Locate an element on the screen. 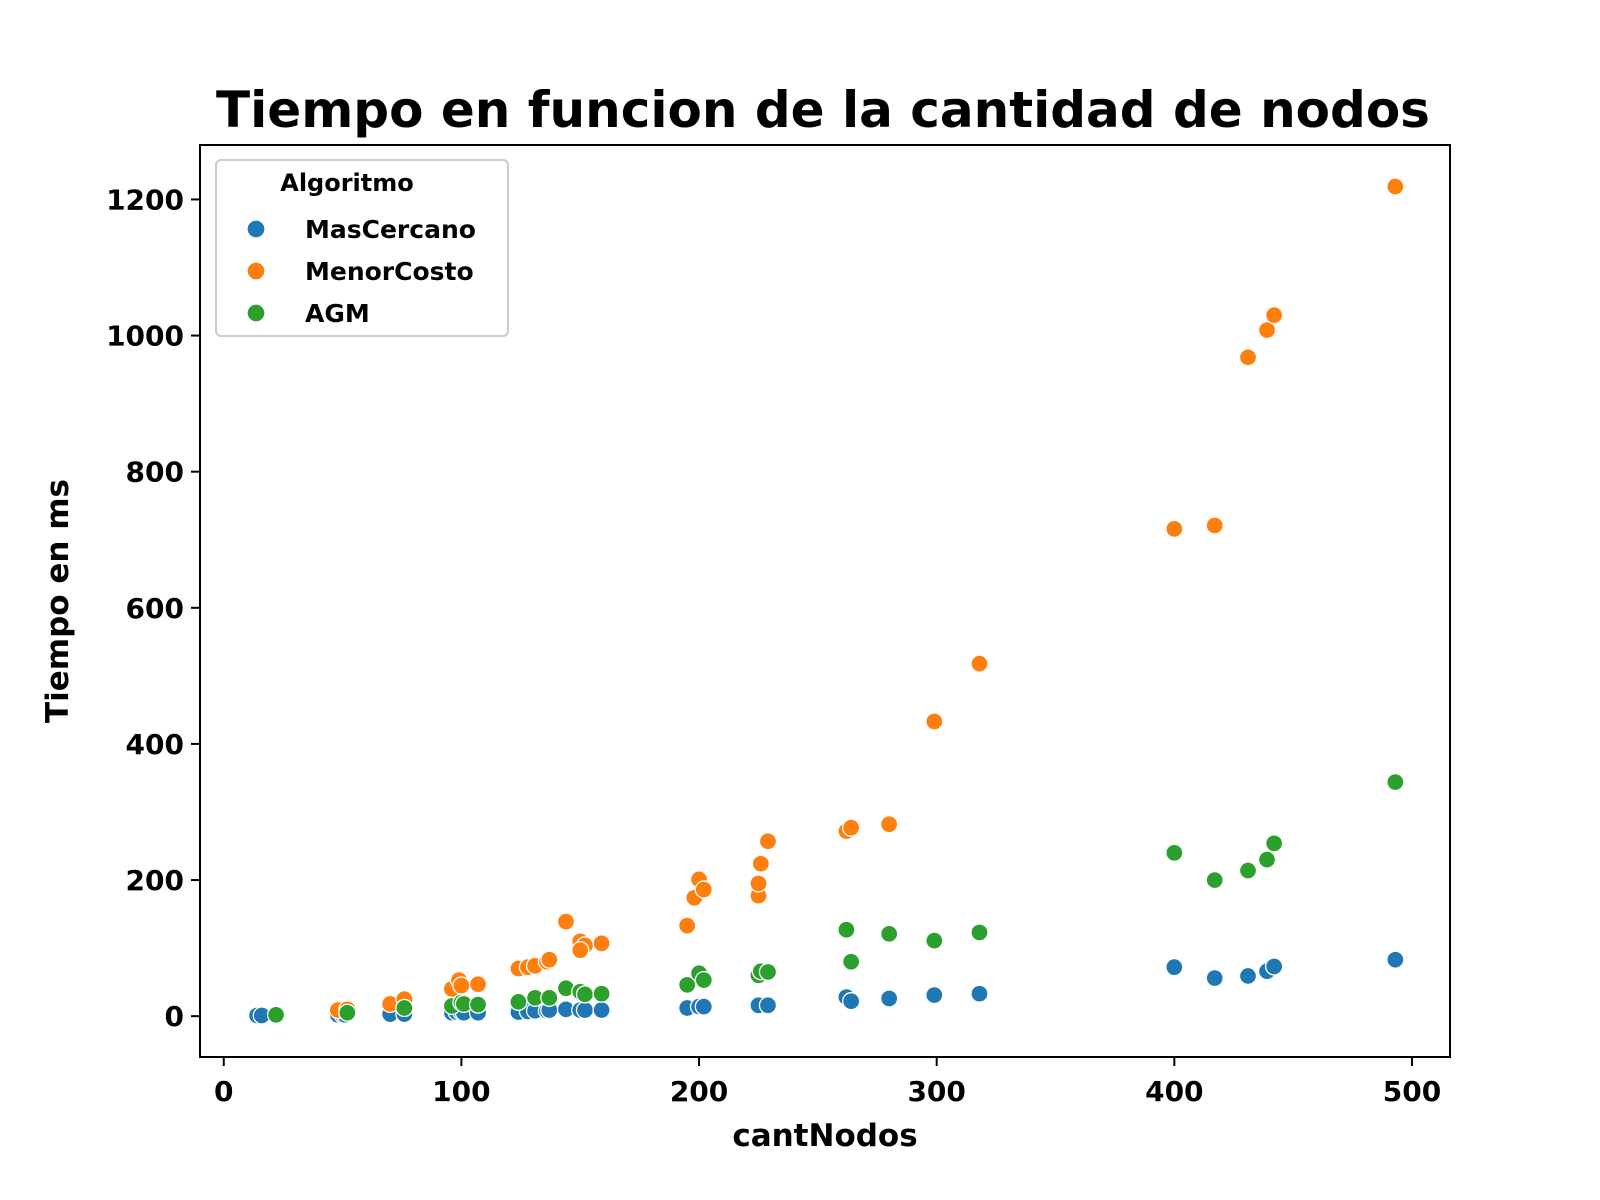  x-tick-label: 400 is located at coordinates (1174, 1091).